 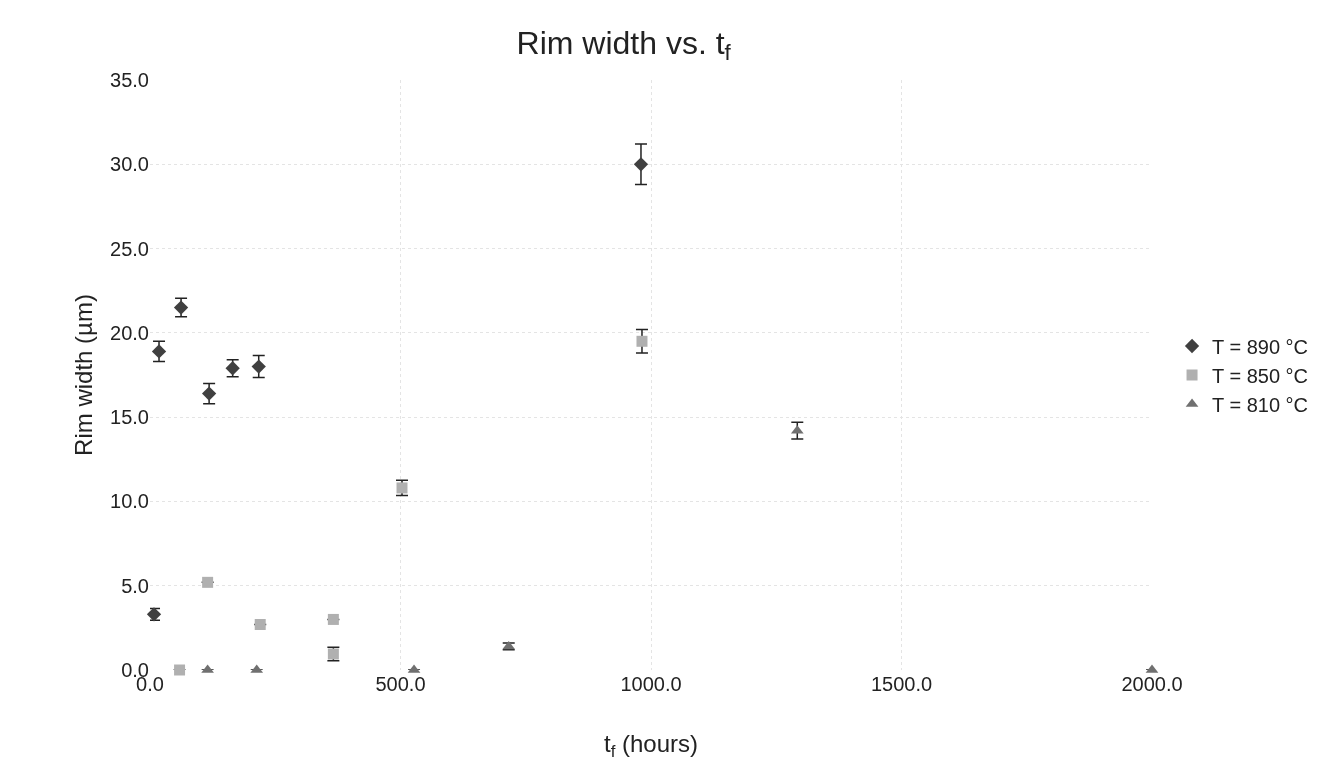 What do you see at coordinates (129, 248) in the screenshot?
I see `y-tick-label: 25.0` at bounding box center [129, 248].